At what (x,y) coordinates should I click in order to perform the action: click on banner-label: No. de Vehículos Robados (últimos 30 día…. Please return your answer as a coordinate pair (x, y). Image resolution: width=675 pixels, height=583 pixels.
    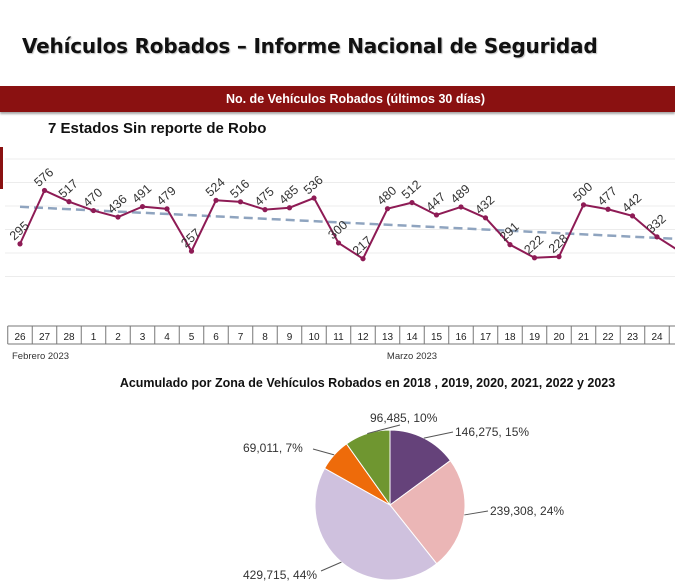
    Looking at the image, I should click on (355, 99).